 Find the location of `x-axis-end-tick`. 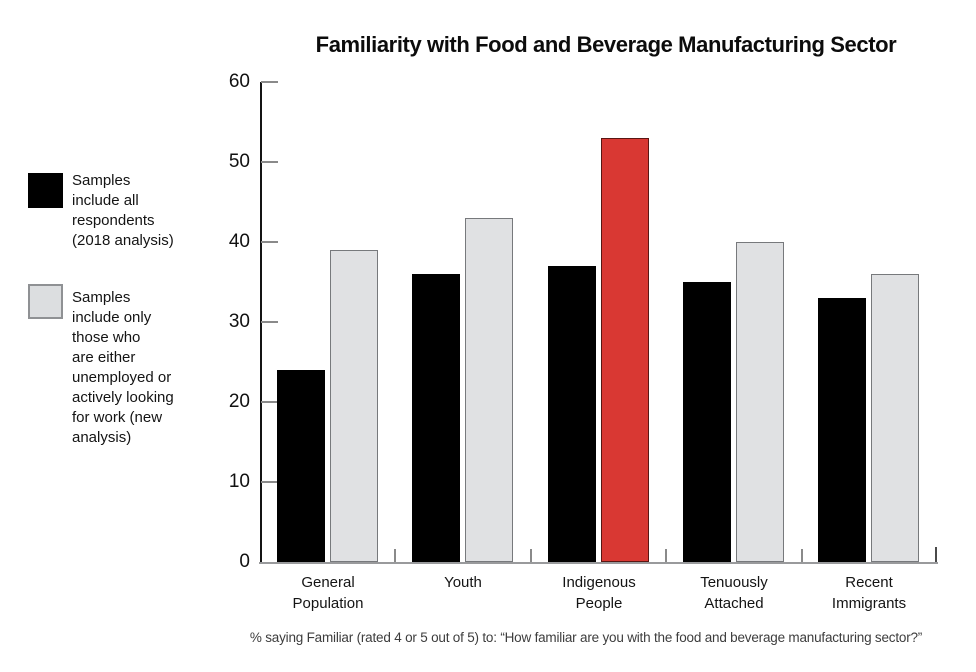

x-axis-end-tick is located at coordinates (936, 554).